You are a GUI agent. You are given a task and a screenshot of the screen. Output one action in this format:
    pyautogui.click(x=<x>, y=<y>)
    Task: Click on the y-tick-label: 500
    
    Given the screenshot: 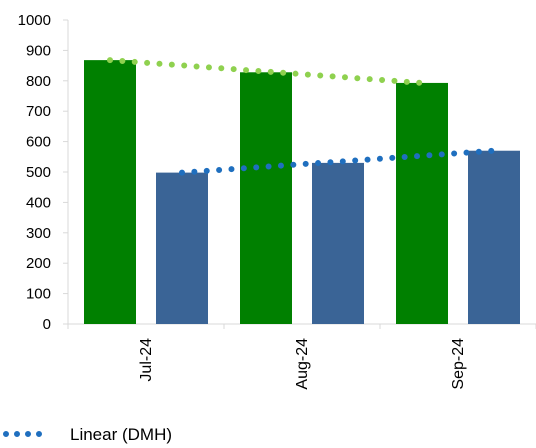 What is the action you would take?
    pyautogui.click(x=38, y=172)
    